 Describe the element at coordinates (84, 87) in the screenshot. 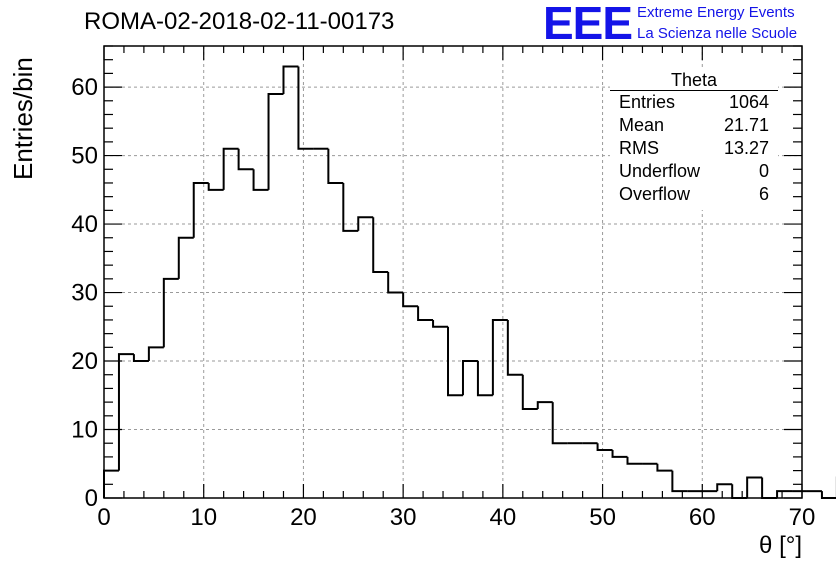

I see `y-tick-label: 60` at that location.